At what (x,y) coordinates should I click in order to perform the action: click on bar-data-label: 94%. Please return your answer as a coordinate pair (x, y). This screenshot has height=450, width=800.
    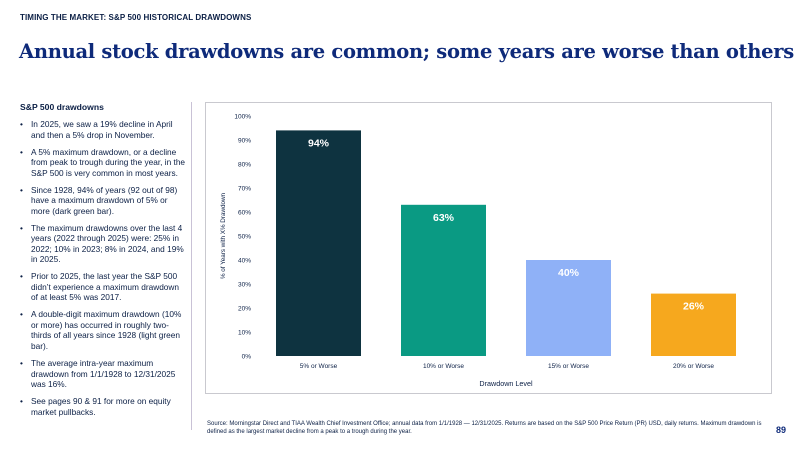
    Looking at the image, I should click on (319, 143).